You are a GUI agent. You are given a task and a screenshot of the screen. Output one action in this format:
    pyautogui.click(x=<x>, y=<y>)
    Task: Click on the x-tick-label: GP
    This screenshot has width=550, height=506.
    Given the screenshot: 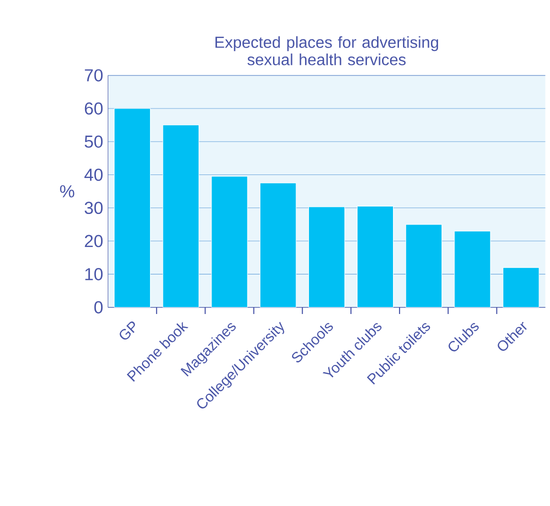 What is the action you would take?
    pyautogui.click(x=127, y=331)
    